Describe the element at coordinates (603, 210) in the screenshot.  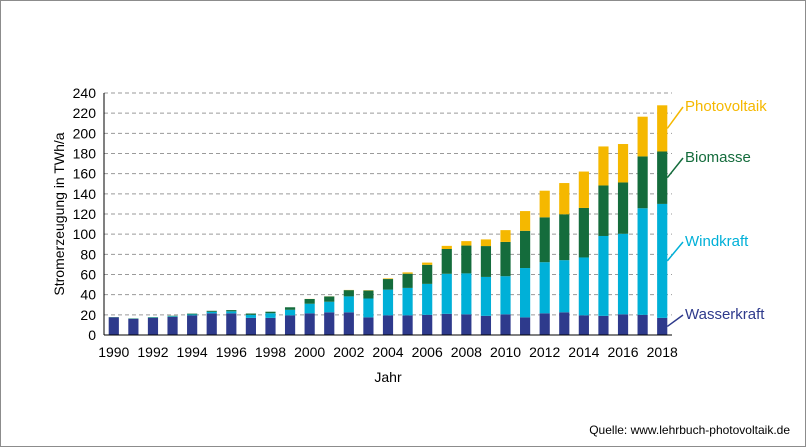
I see `bar-biomasse-2015` at that location.